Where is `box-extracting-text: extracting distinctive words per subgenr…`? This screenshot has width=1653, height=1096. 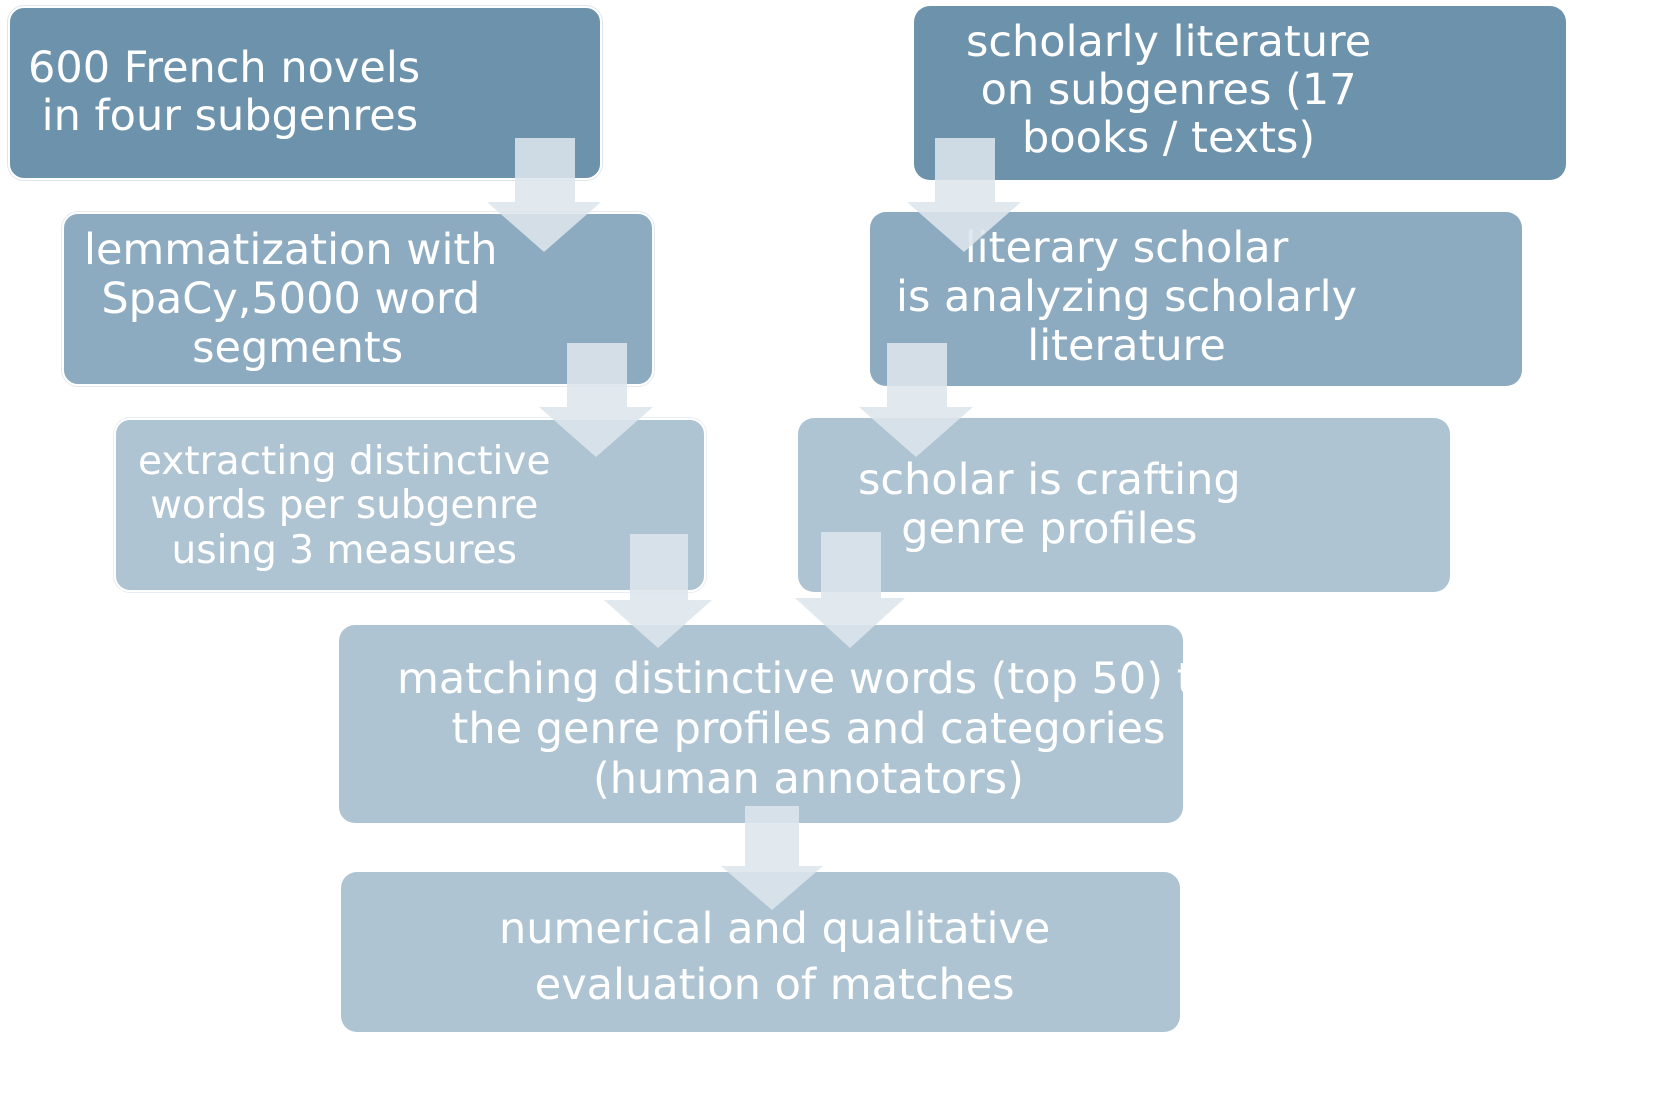
box-extracting-text: extracting distinctive words per subgenr… is located at coordinates (344, 506).